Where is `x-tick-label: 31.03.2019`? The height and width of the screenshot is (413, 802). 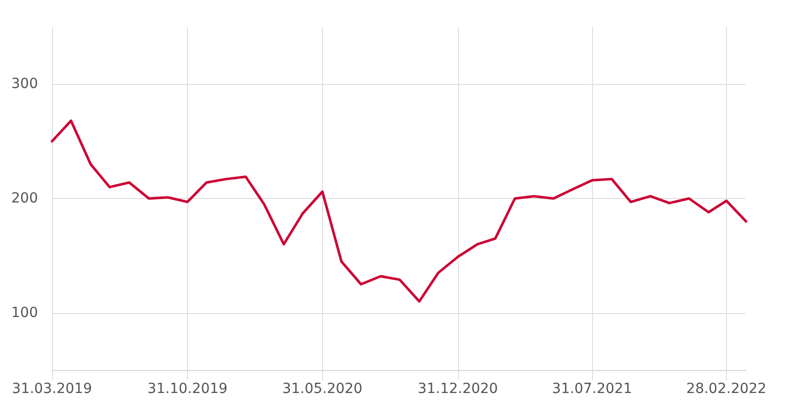
x-tick-label: 31.03.2019 is located at coordinates (52, 389).